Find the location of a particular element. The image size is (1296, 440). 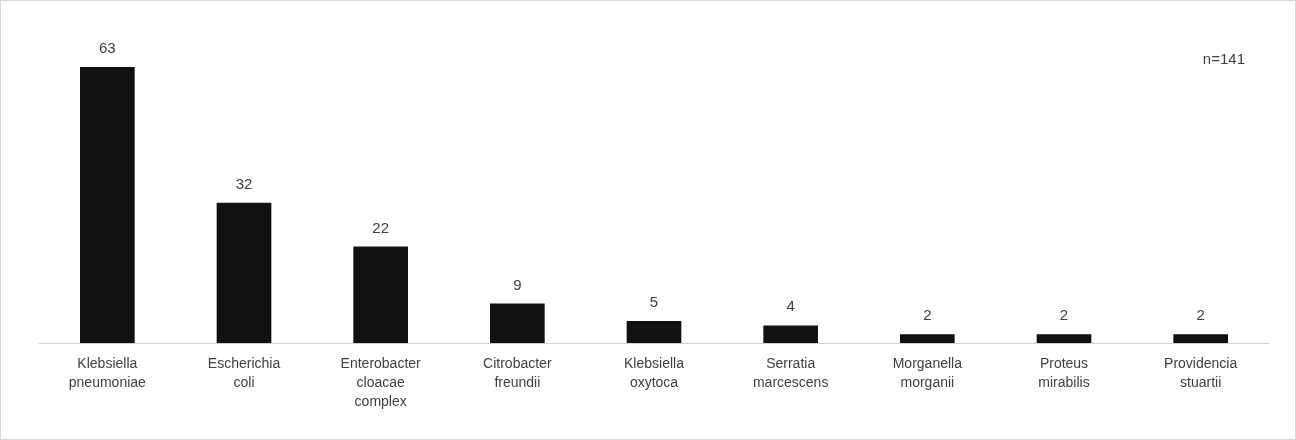

x-tick-label: Morganella morganii is located at coordinates (927, 372).